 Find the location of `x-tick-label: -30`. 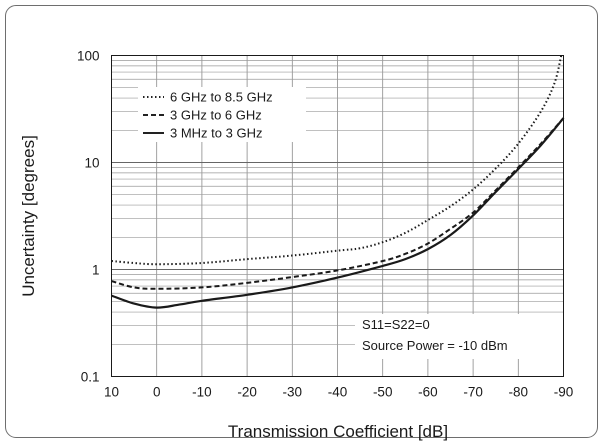

x-tick-label: -30 is located at coordinates (293, 392).